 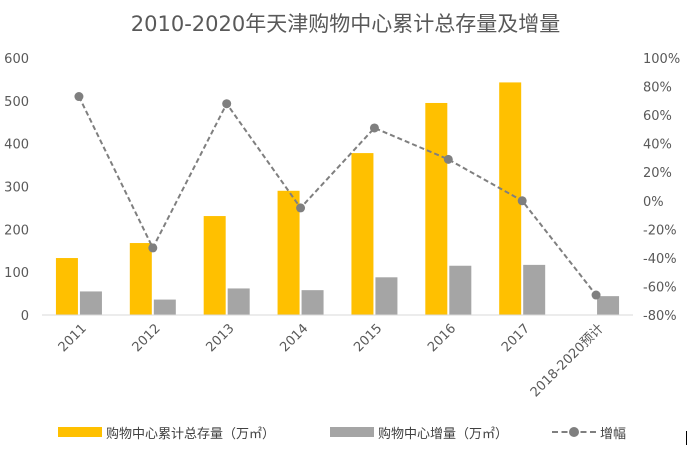 What do you see at coordinates (660, 259) in the screenshot?
I see `y-right-tick-label: -40%` at bounding box center [660, 259].